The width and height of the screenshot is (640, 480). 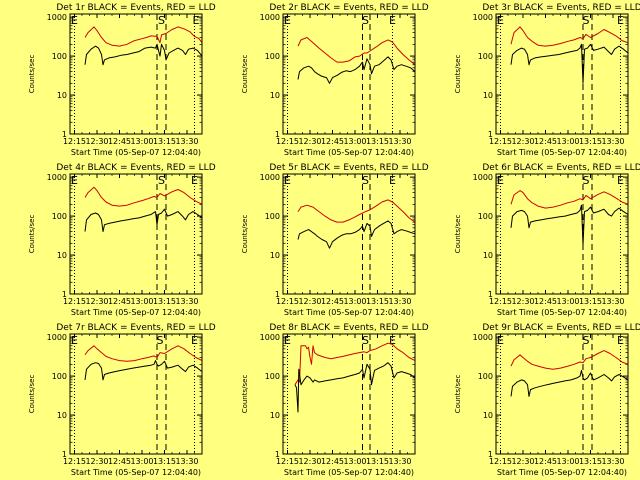 What do you see at coordinates (135, 168) in the screenshot?
I see `panel-title: Det 4r BLACK = Events, RED = LLD` at bounding box center [135, 168].